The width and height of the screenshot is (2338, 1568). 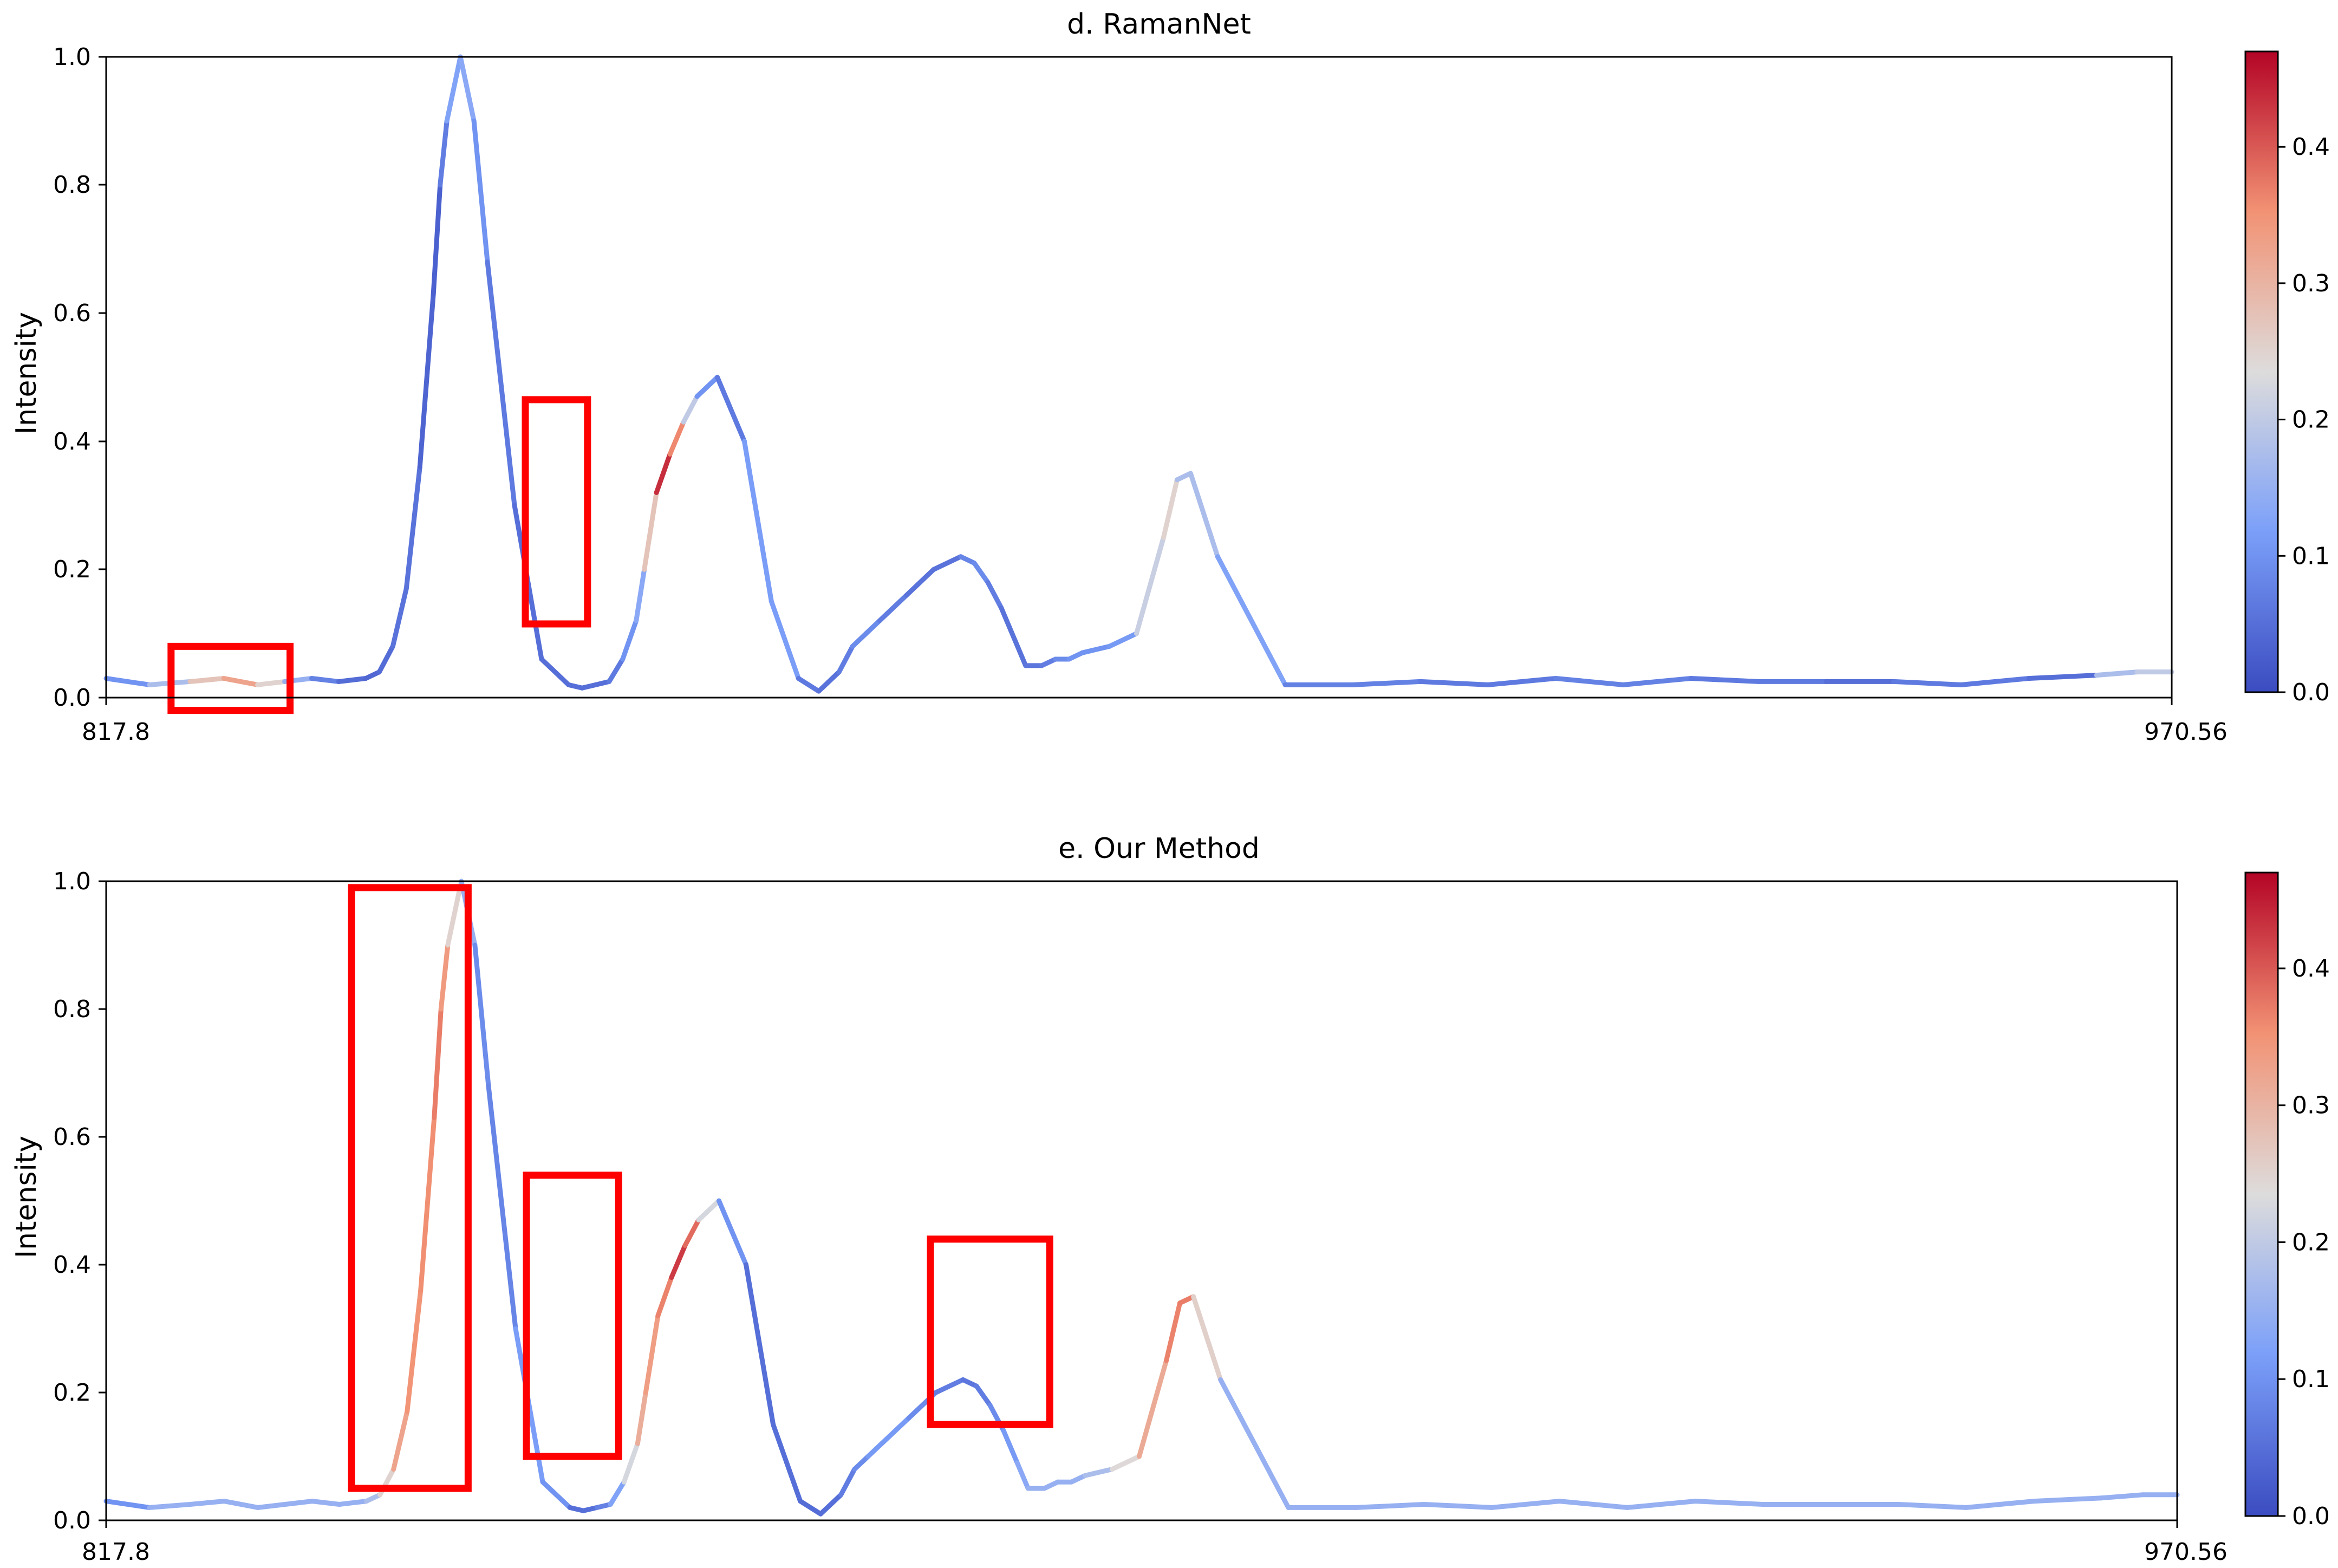 I want to click on colorbar-tick-label: 0.1, so click(x=2311, y=1379).